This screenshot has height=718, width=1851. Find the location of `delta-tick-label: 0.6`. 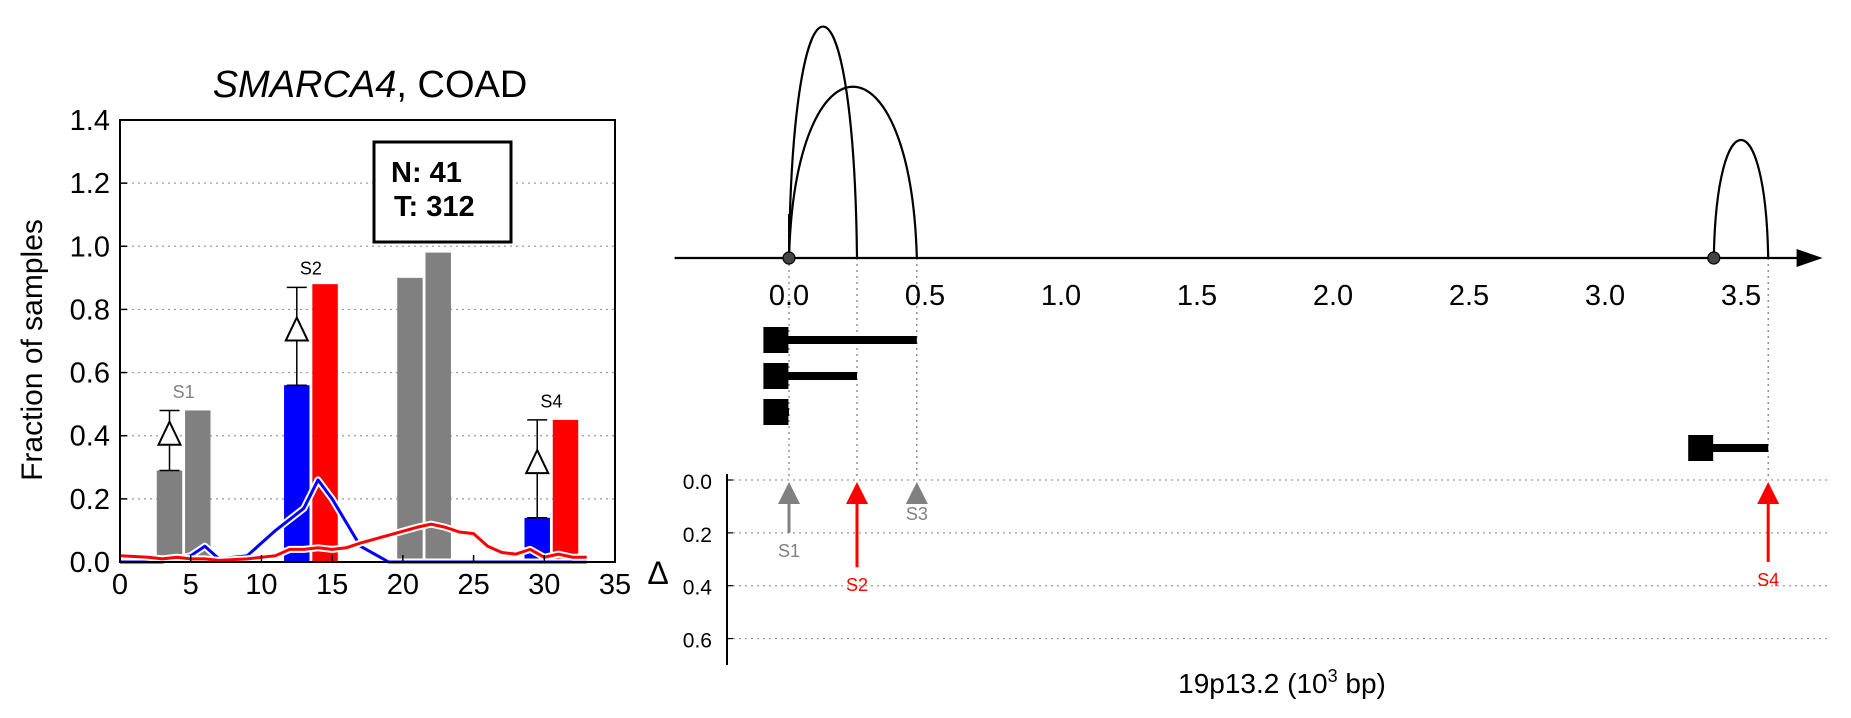

delta-tick-label: 0.6 is located at coordinates (697, 641).